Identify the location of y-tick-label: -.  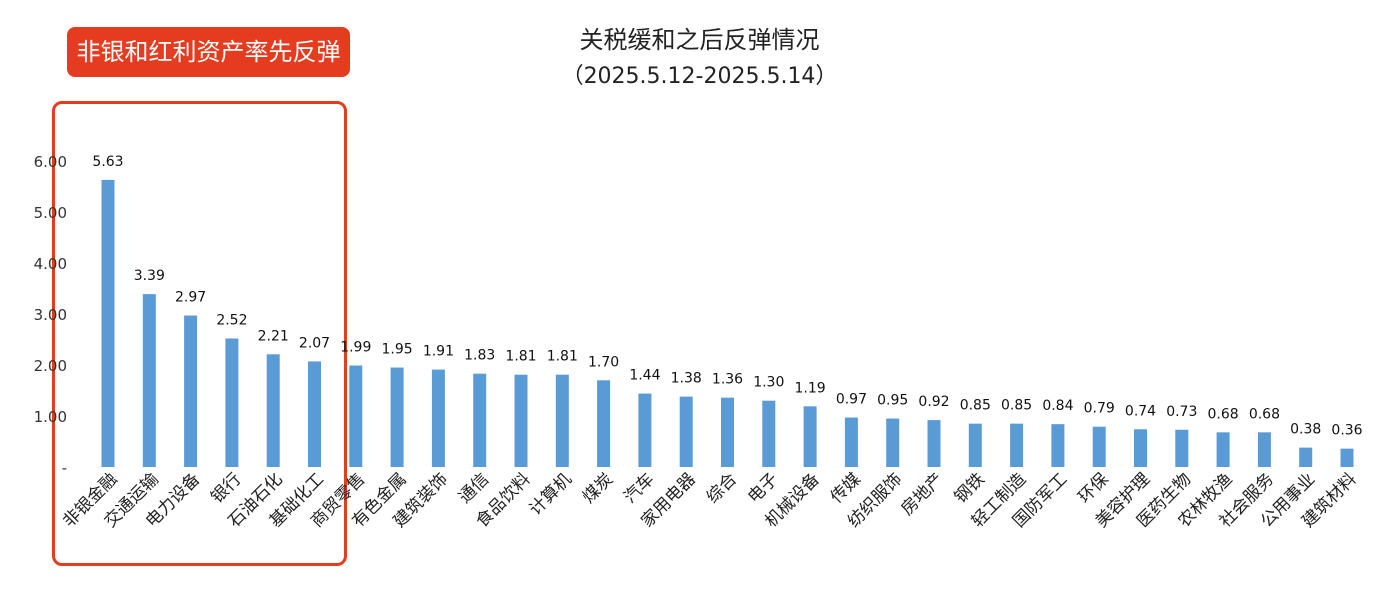
(64, 468).